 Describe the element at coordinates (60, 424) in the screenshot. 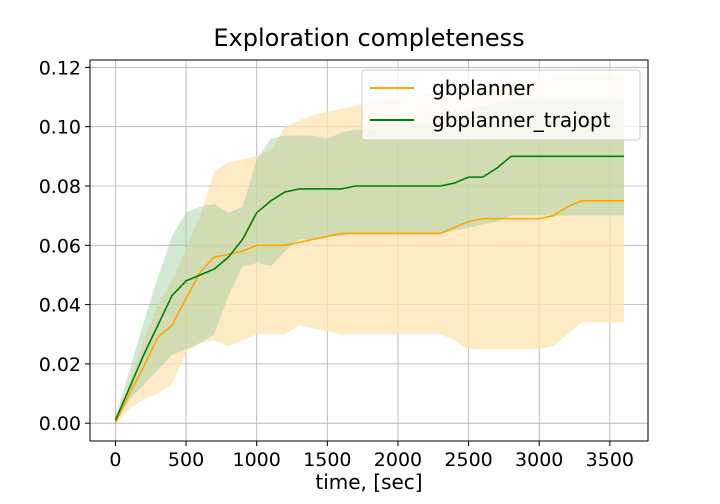

I see `y-tick-label: 0.00` at that location.